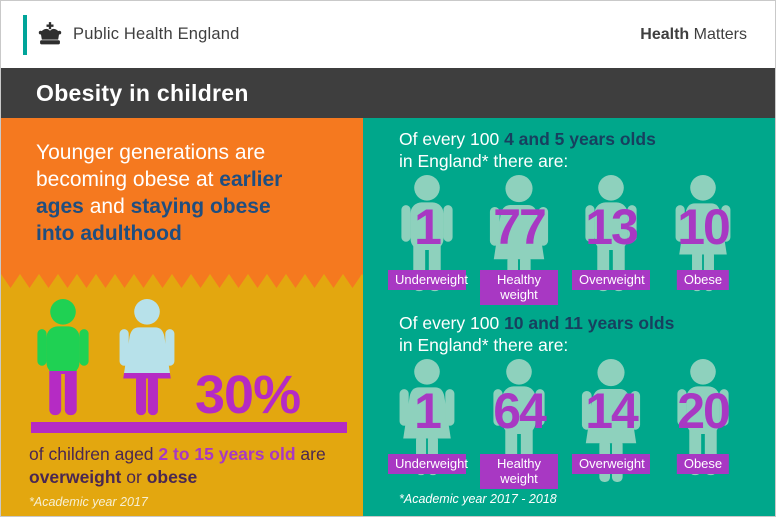  I want to click on page-title: Obesity in children, so click(142, 92).